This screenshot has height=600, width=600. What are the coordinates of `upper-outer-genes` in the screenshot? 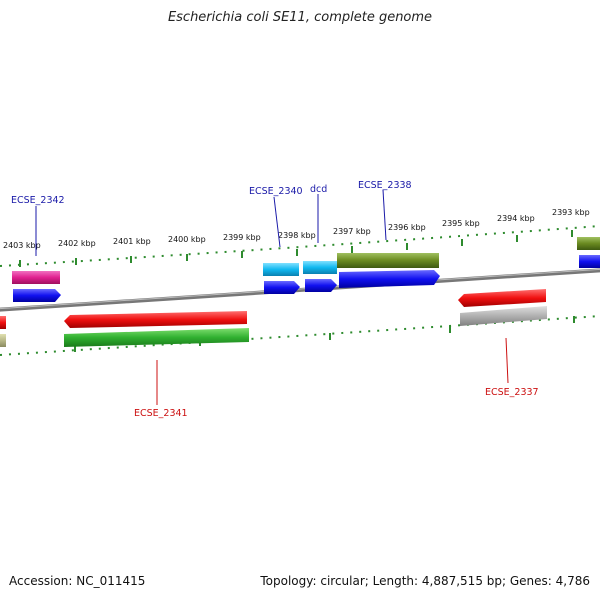 It's located at (306, 260).